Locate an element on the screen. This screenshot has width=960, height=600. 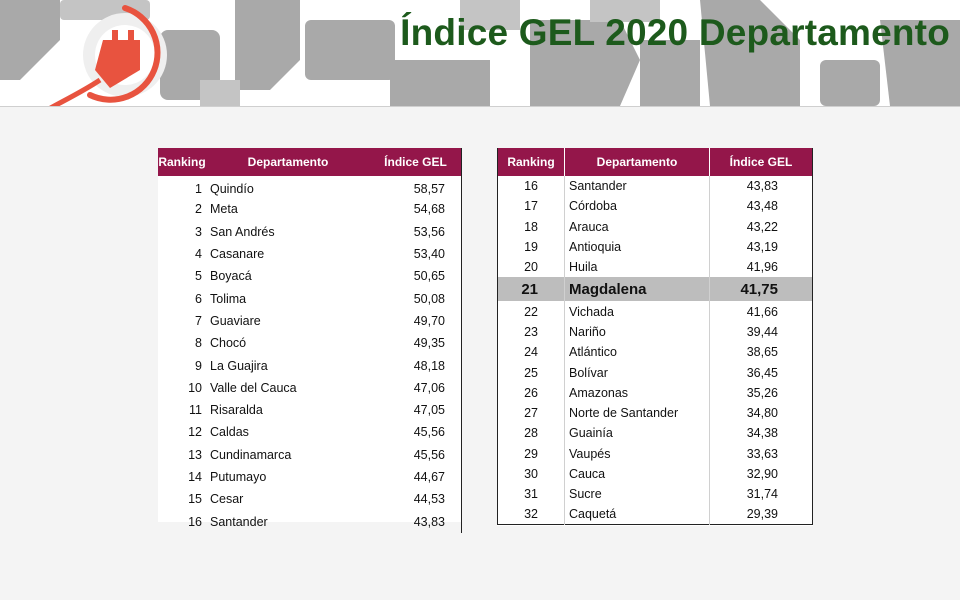
cell-ranking: 7 is located at coordinates (198, 320).